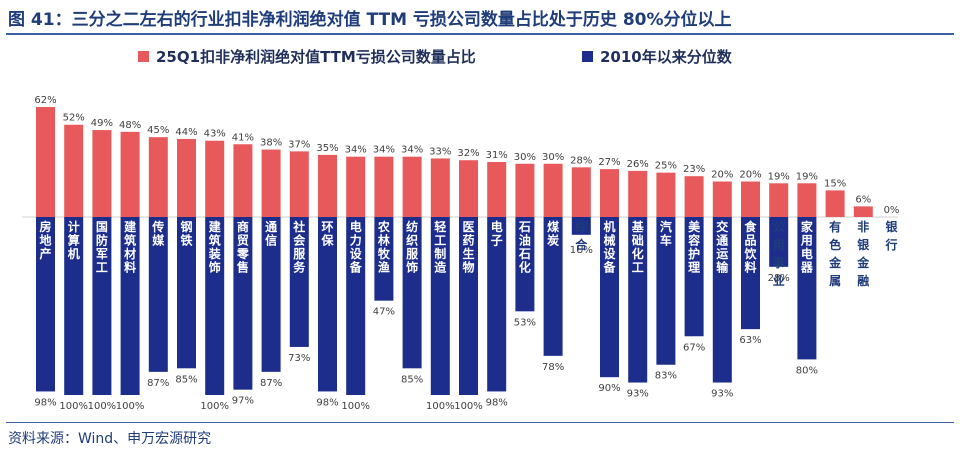  I want to click on value-label-series2-10: 98%, so click(327, 402).